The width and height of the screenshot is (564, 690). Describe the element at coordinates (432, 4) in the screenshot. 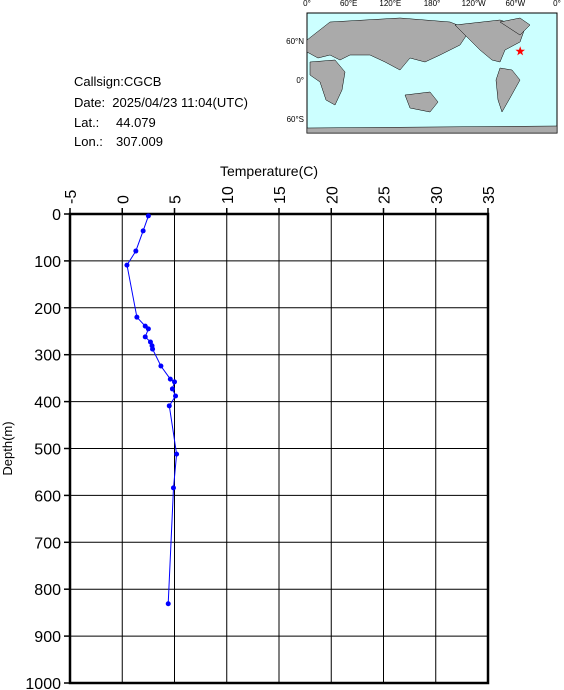

I see `map-lon-label: 180°` at that location.